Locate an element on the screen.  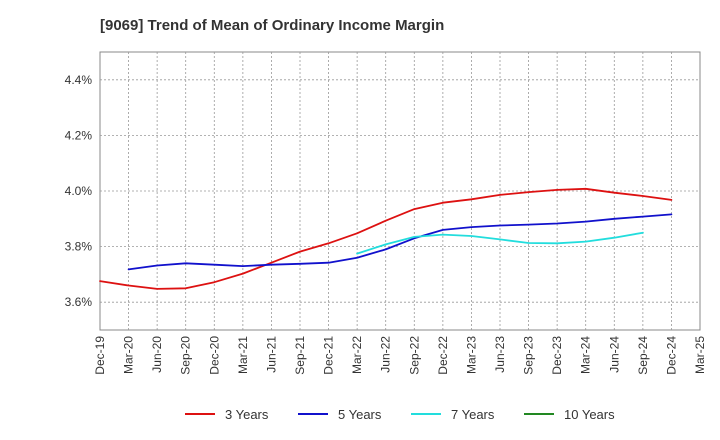
x-tick-label: Mar-22 is located at coordinates (357, 355).